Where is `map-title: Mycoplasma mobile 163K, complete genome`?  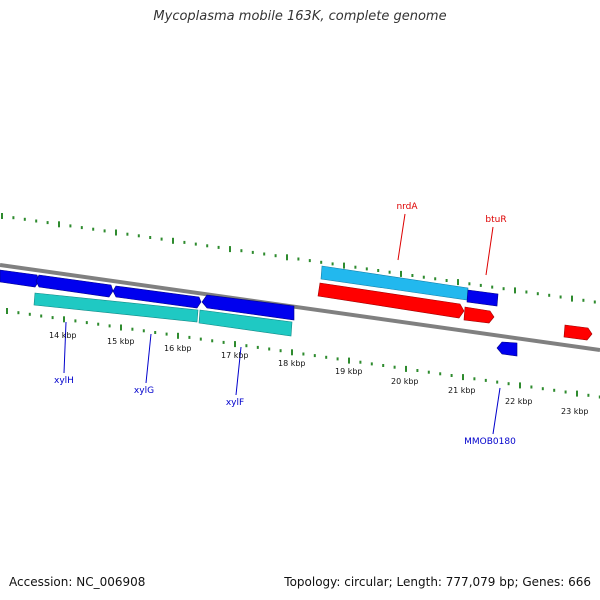
map-title: Mycoplasma mobile 163K, complete genome is located at coordinates (300, 16).